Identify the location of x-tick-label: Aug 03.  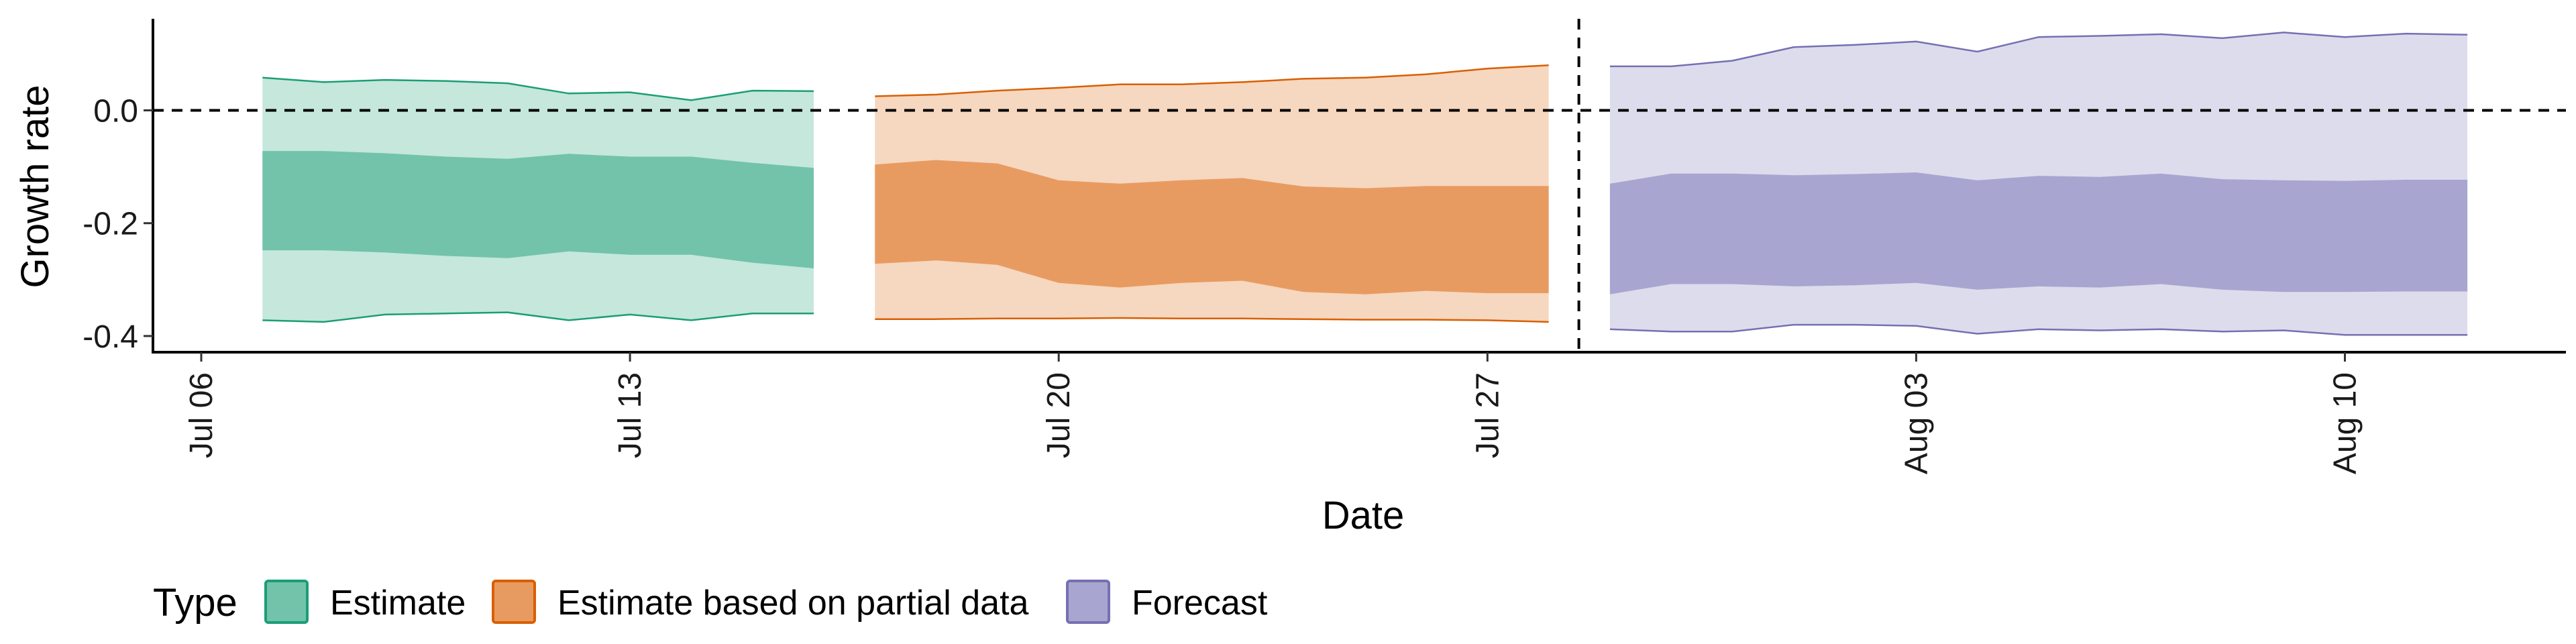
(1916, 423).